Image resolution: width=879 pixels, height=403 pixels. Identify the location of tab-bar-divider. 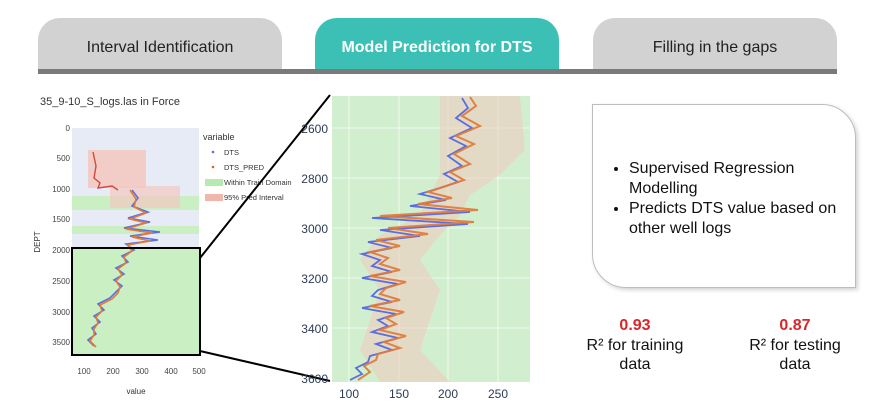
(437, 71).